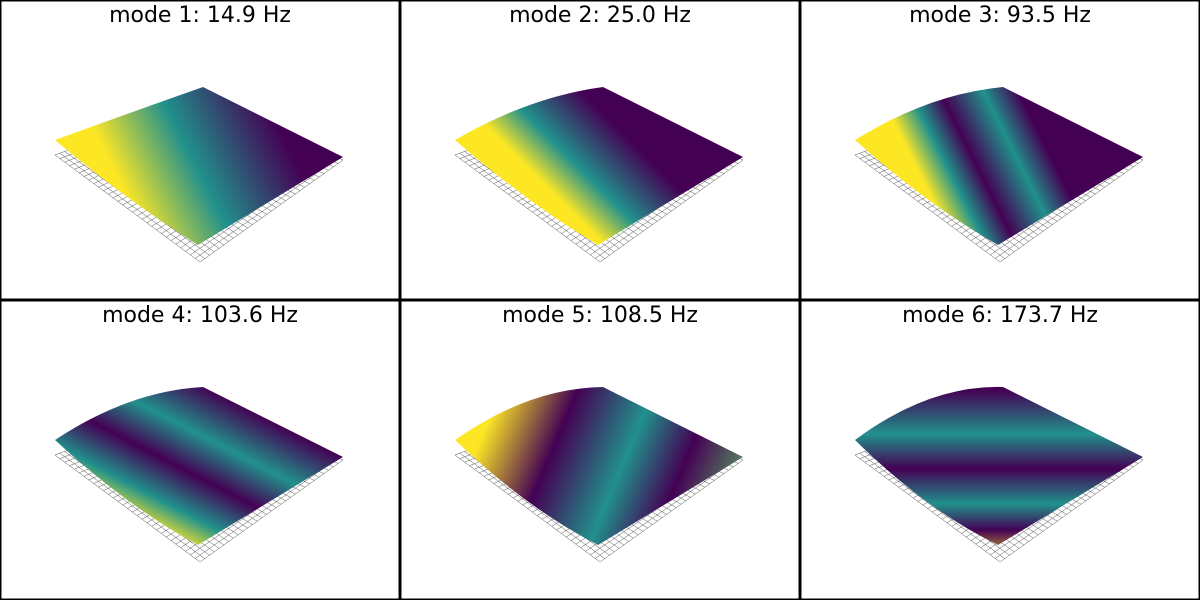 The height and width of the screenshot is (600, 1200). Describe the element at coordinates (200, 15) in the screenshot. I see `panel-title: mode 1: 14.9 Hz` at that location.